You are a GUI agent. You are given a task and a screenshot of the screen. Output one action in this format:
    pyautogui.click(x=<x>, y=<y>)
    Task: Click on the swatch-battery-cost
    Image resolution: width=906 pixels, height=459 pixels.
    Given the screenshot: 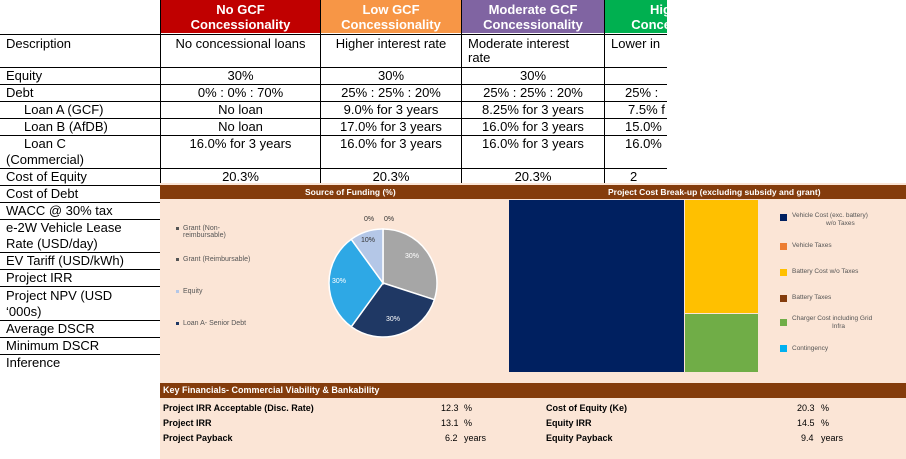 What is the action you would take?
    pyautogui.click(x=783, y=272)
    